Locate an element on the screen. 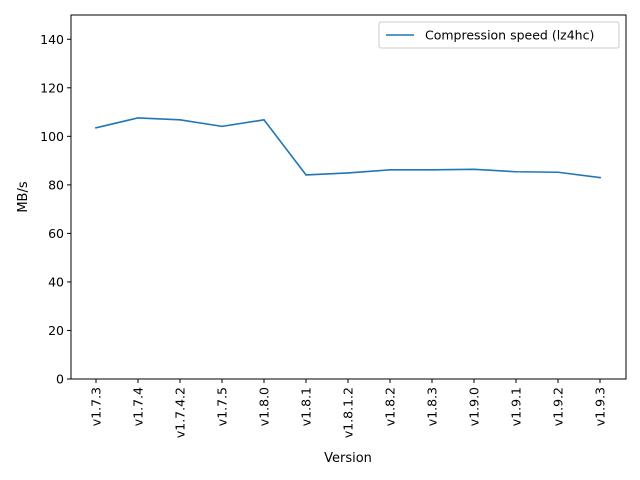  x-tick-label: v1.7.4.2 is located at coordinates (180, 412).